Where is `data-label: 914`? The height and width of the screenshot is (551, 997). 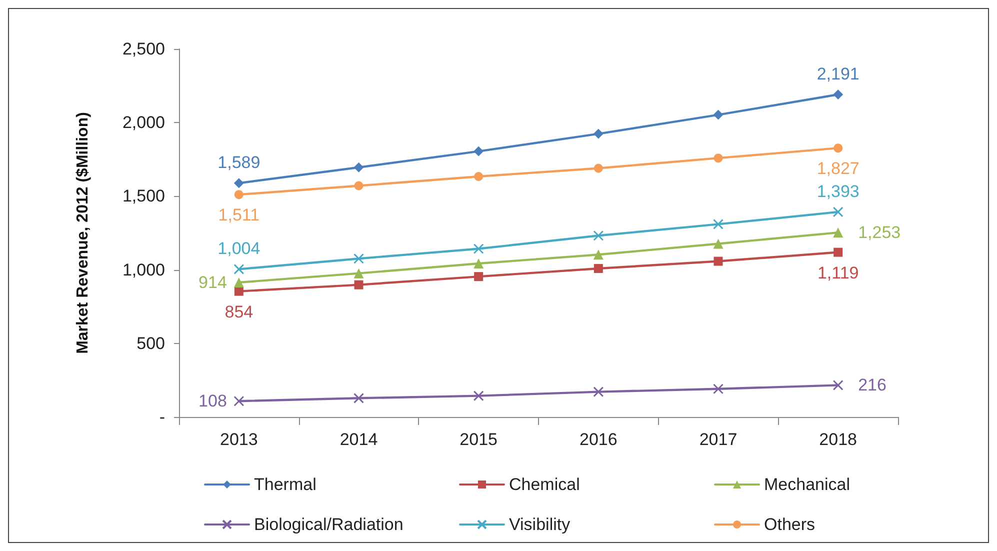 data-label: 914 is located at coordinates (212, 282).